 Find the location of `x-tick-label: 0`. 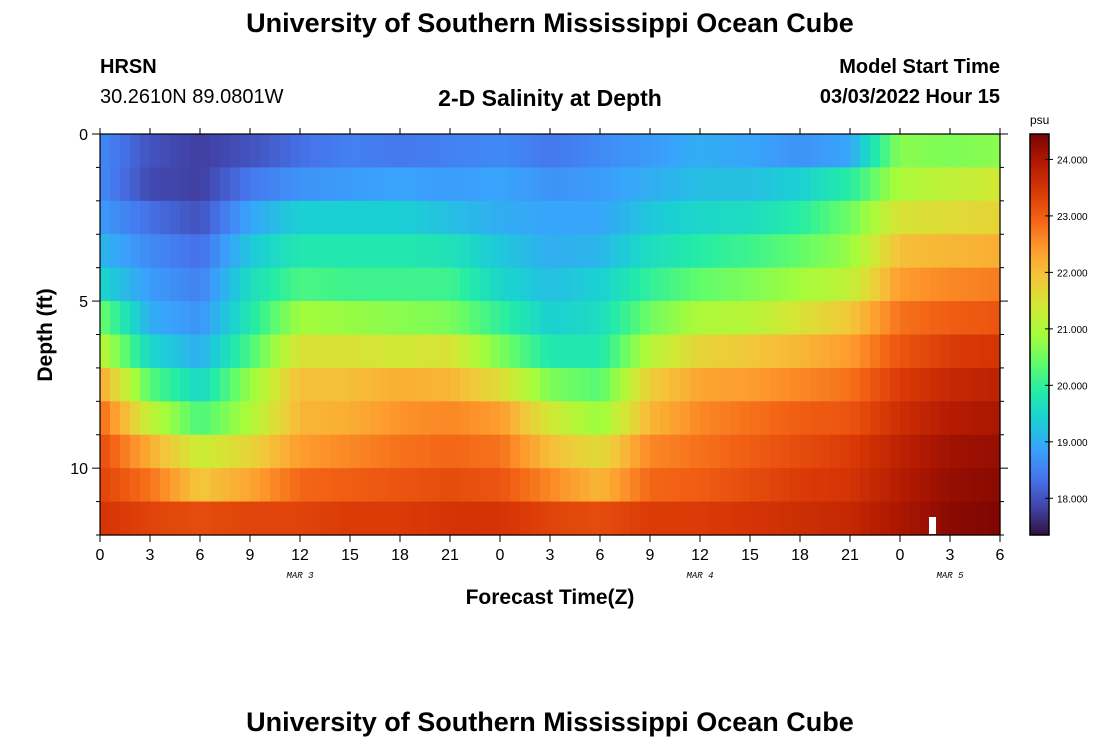

x-tick-label: 0 is located at coordinates (100, 555).